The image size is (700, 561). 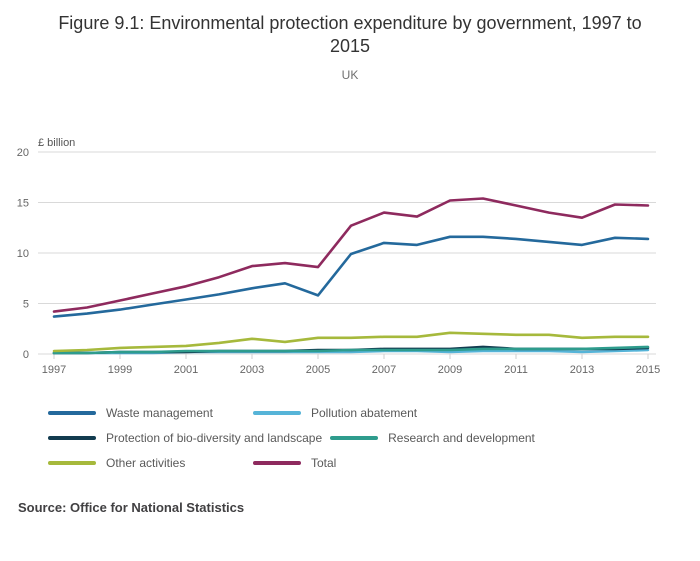 I want to click on legend-swatch-total, so click(x=277, y=462).